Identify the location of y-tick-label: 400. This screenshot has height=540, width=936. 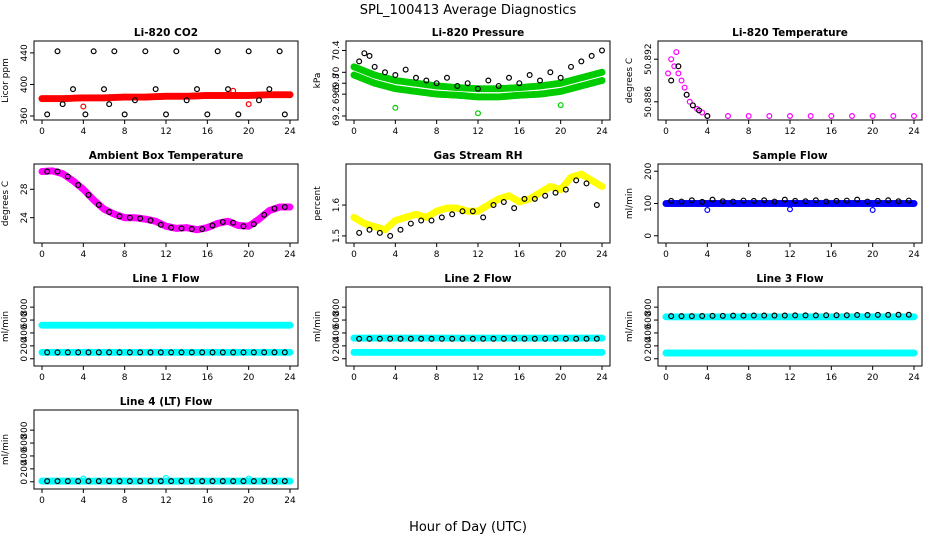
(25, 84).